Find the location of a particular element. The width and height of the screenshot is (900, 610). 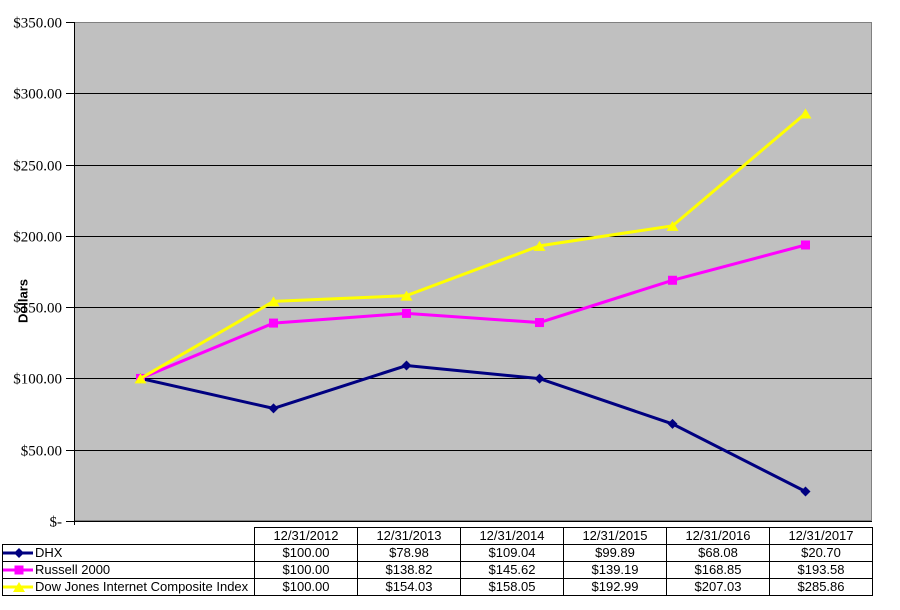

value-cell: $154.03 is located at coordinates (409, 587).